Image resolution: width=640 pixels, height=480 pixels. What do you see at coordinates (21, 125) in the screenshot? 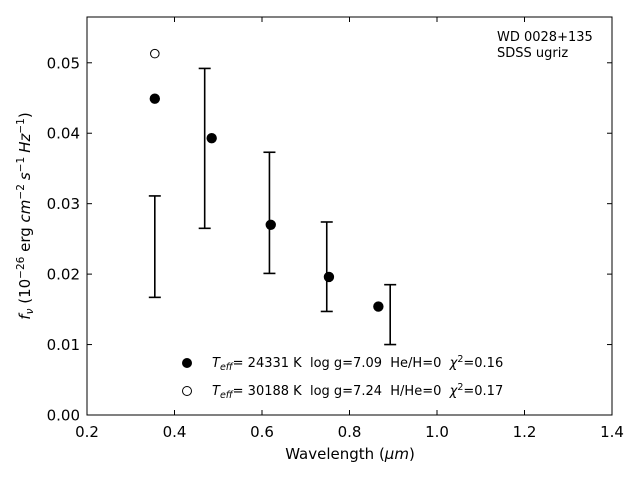
I see `y-label-exp4: −1` at bounding box center [21, 125].